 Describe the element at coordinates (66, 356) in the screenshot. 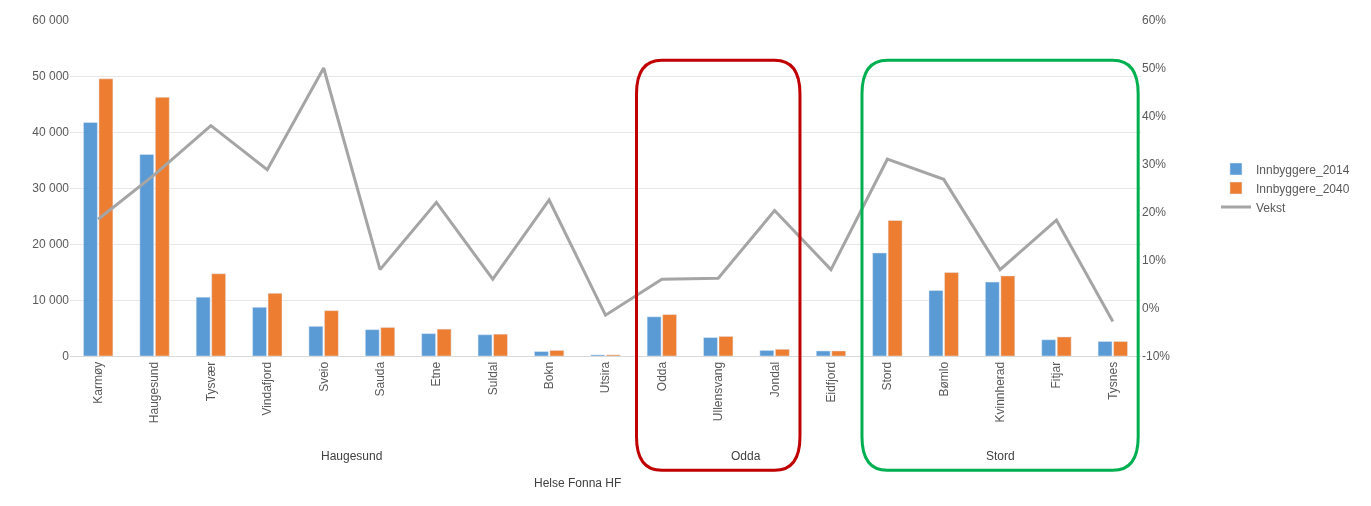

I see `y-tick-label: 0` at that location.